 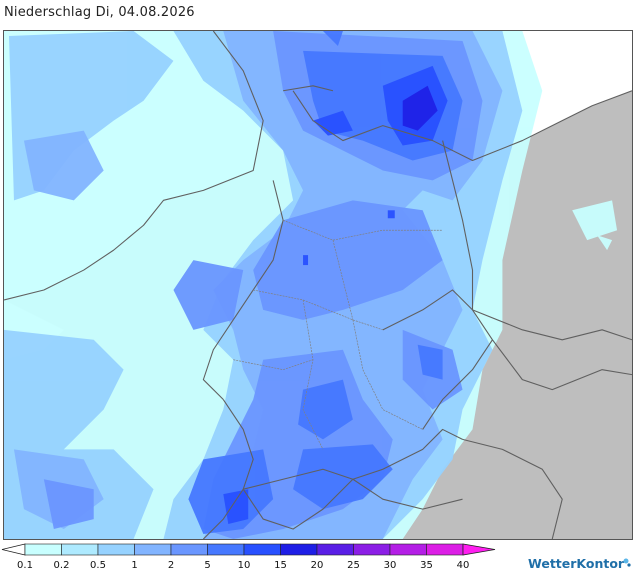 What do you see at coordinates (218, 359) in the screenshot?
I see `border-be-de` at bounding box center [218, 359].